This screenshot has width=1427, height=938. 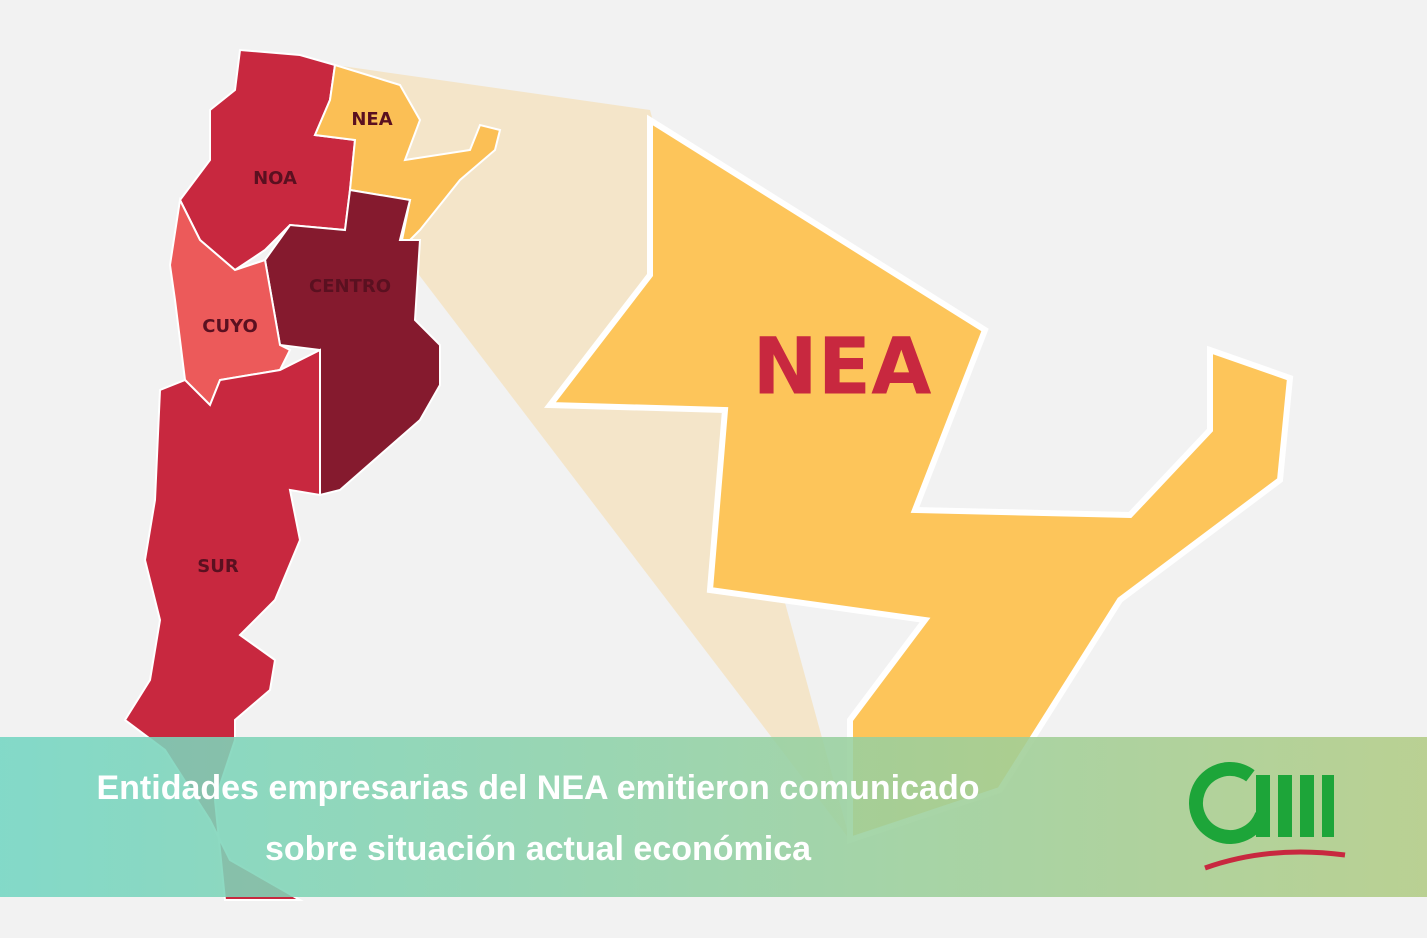 What do you see at coordinates (230, 326) in the screenshot?
I see `region-label: CUYO` at bounding box center [230, 326].